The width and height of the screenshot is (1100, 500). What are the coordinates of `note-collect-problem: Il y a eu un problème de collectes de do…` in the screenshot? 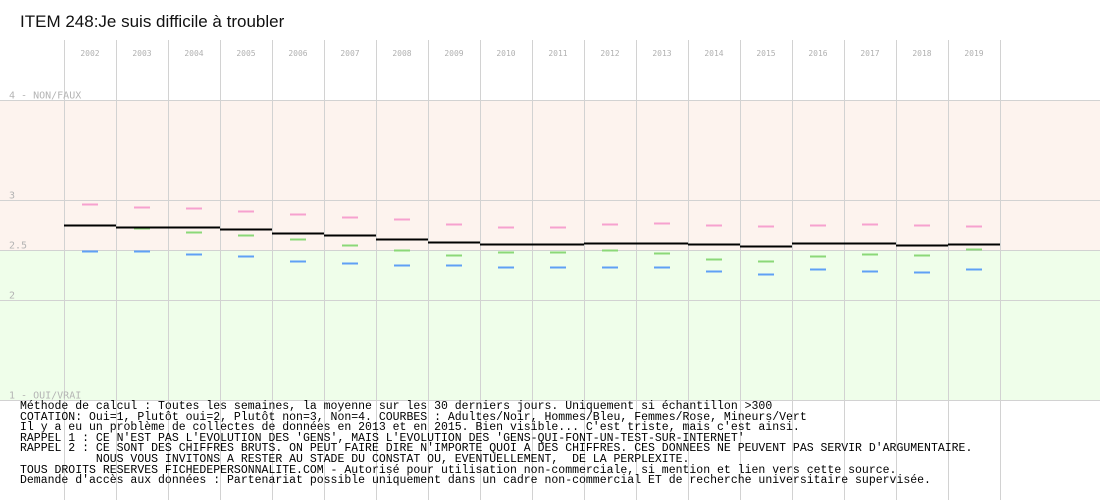 It's located at (410, 428).